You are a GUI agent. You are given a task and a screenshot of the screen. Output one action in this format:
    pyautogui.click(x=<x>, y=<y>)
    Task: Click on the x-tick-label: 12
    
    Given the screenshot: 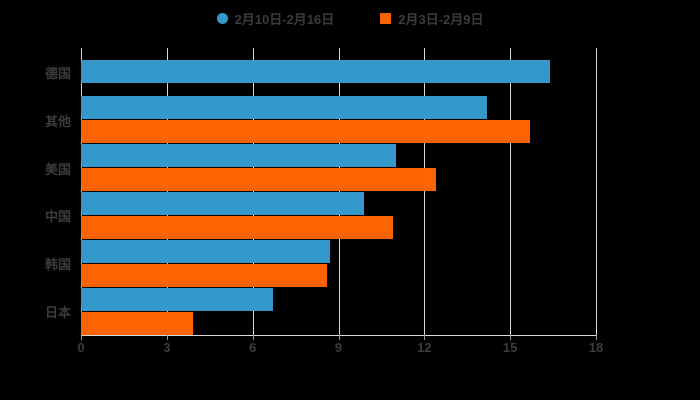 What is the action you would take?
    pyautogui.click(x=424, y=347)
    